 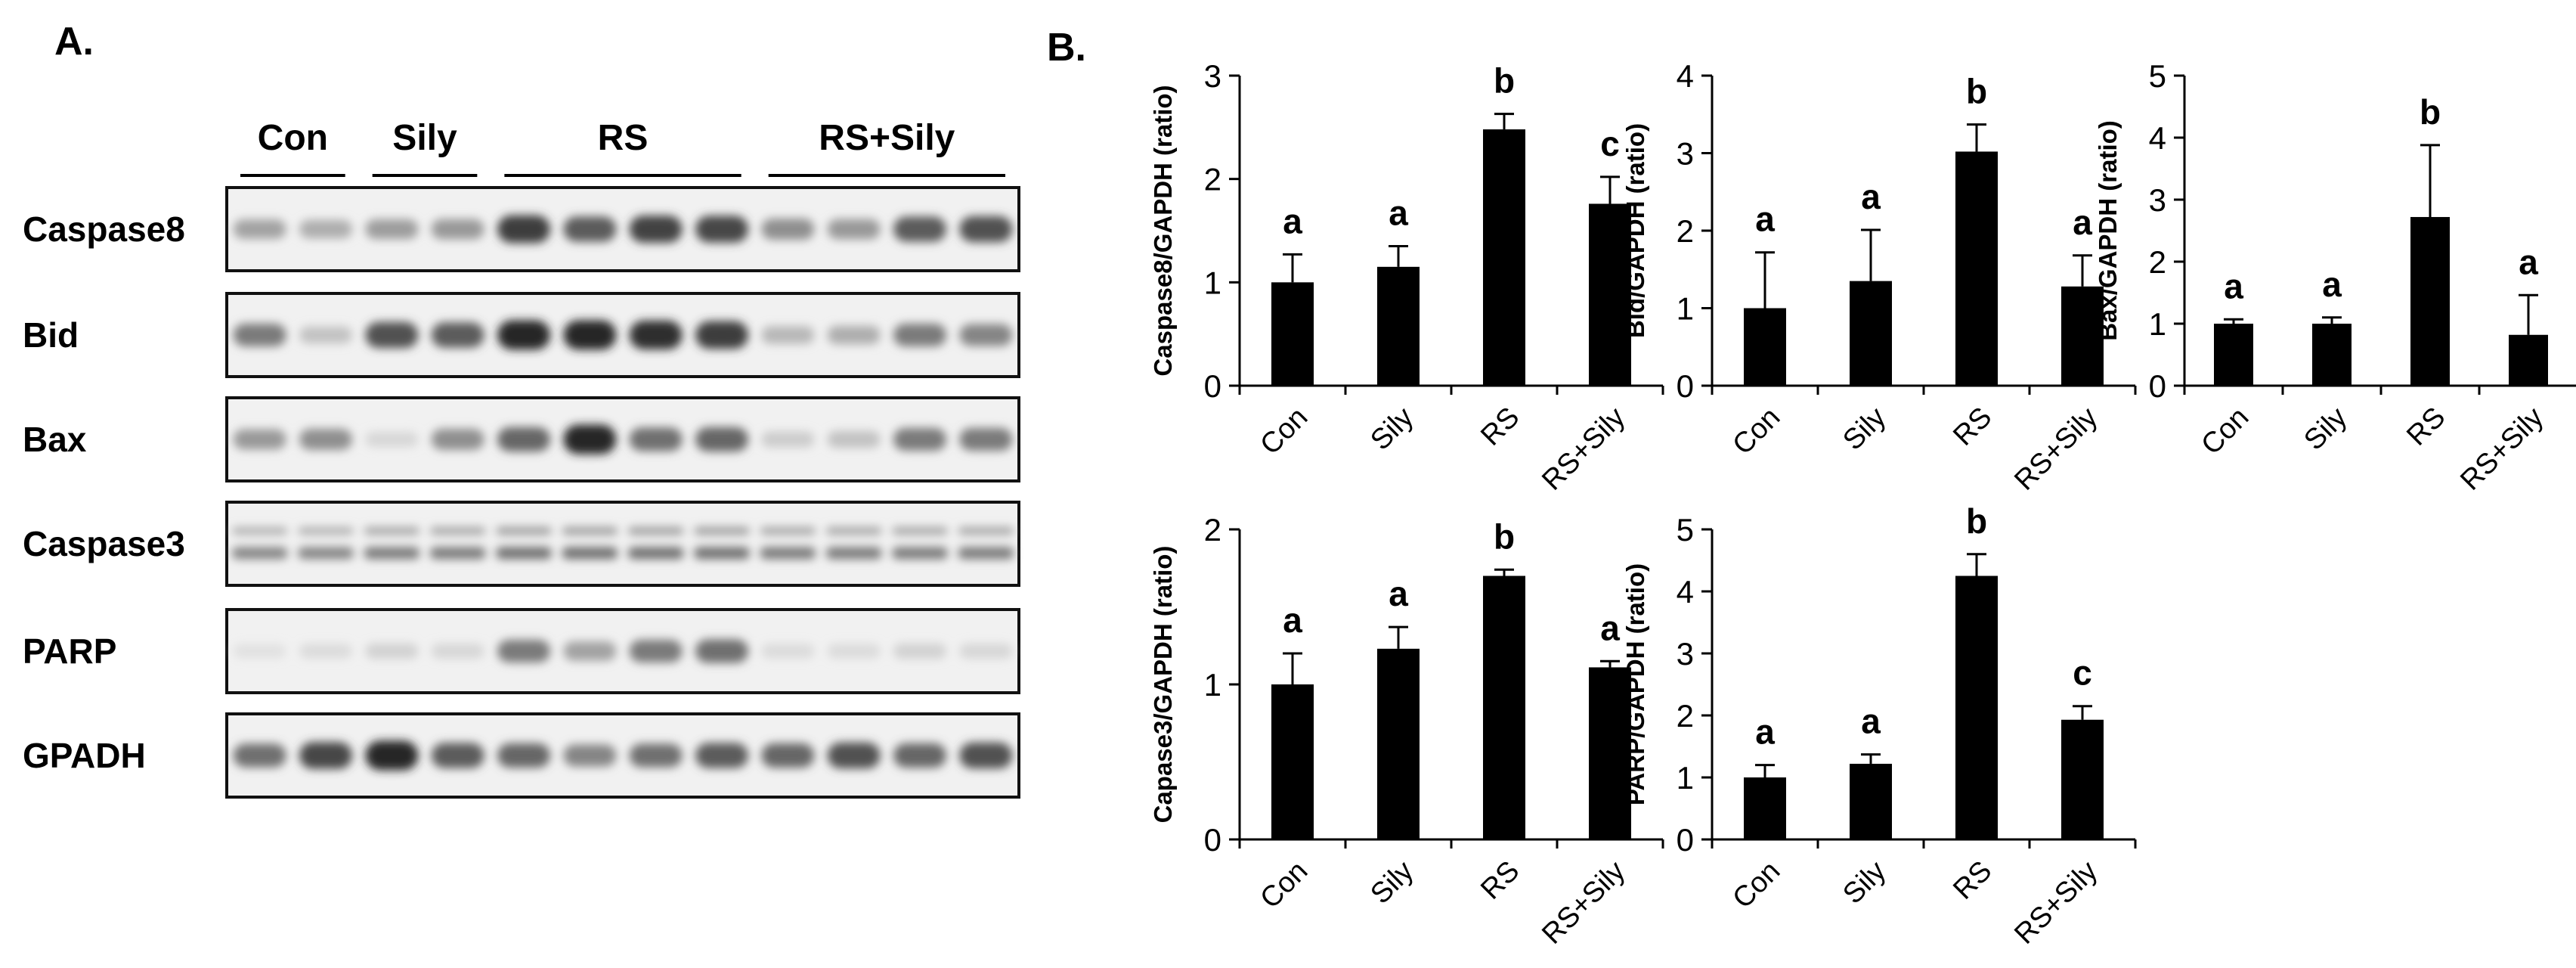 I want to click on protein-label: Bid, so click(x=51, y=335).